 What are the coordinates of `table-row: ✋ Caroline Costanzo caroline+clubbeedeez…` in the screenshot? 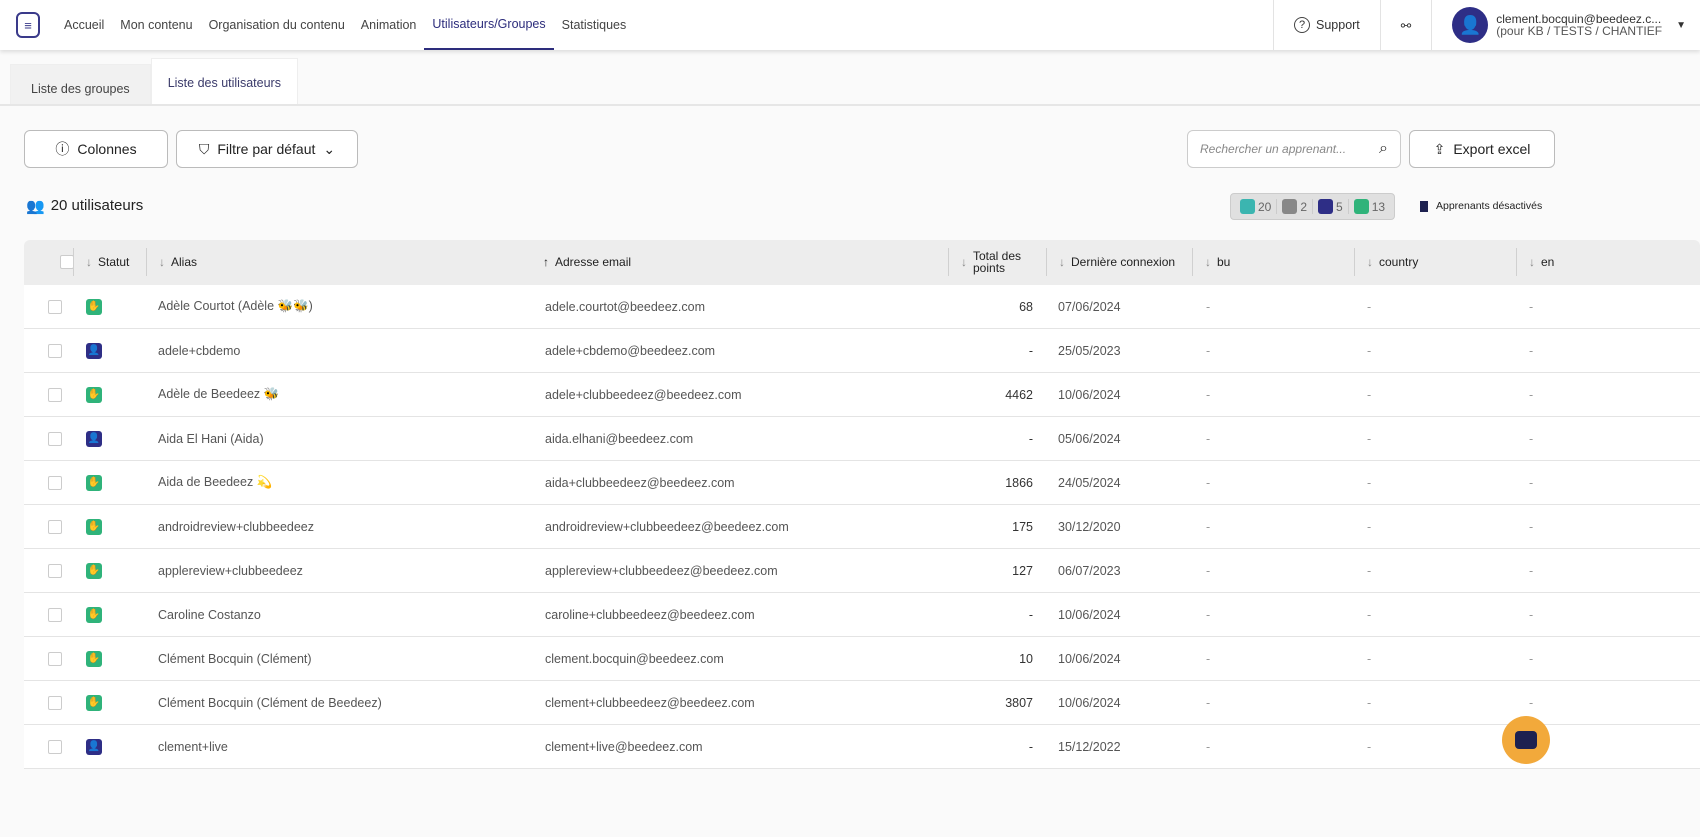 It's located at (862, 615).